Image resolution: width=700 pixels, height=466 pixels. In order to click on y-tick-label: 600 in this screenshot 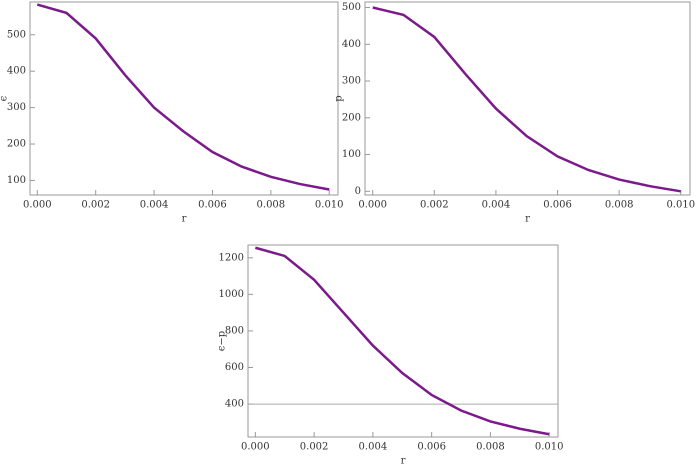, I will do `click(234, 367)`.